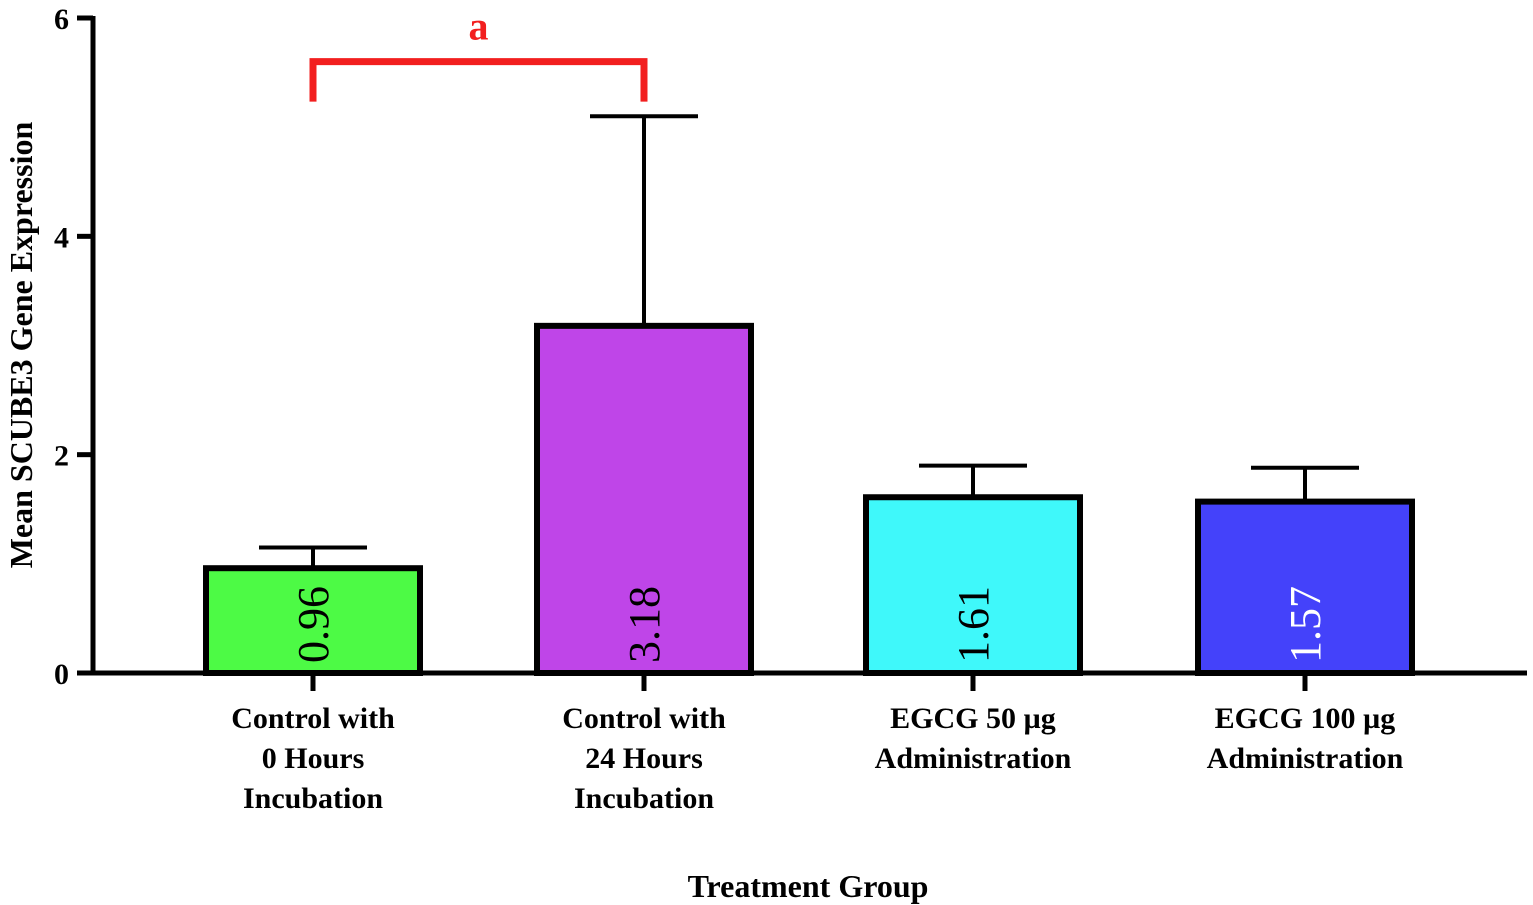 The image size is (1533, 905). I want to click on y-ticks-layer: 0 2 4 6, so click(73, 347).